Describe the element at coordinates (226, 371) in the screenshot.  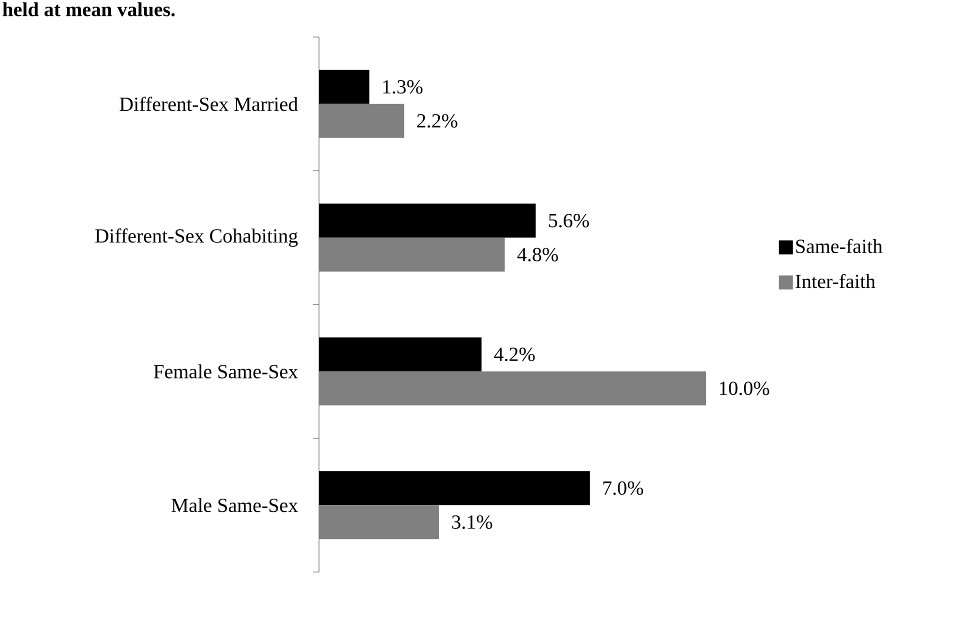
I see `y-tick-label: Female Same-Sex` at that location.